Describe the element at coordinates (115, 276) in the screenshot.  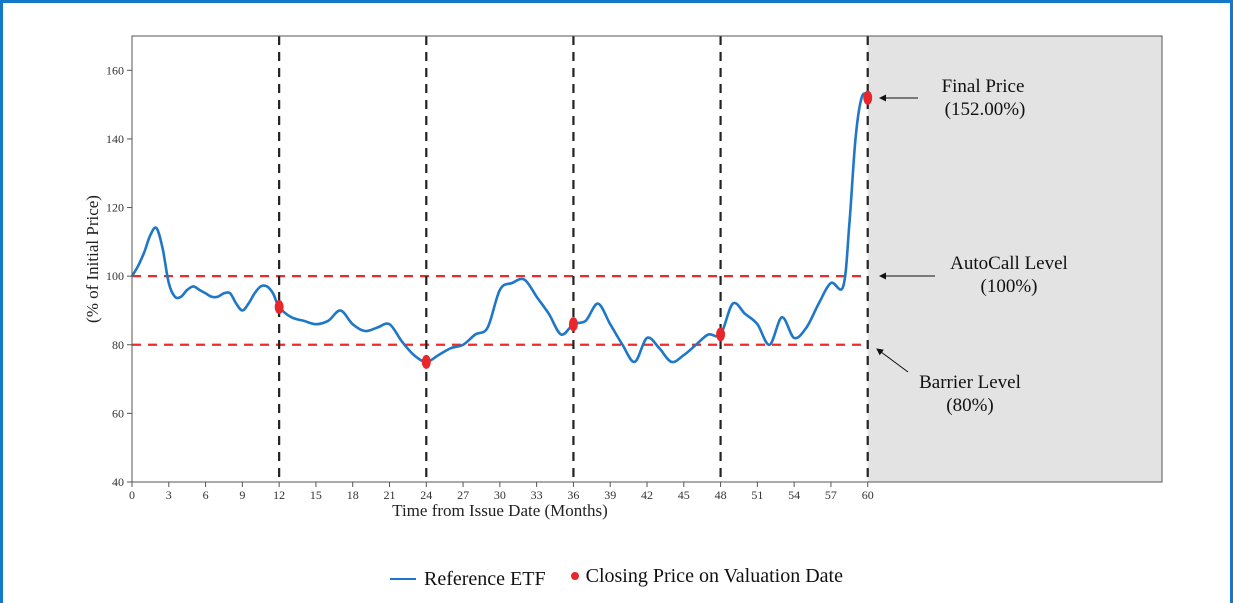
I see `y-tick-label: 100` at that location.